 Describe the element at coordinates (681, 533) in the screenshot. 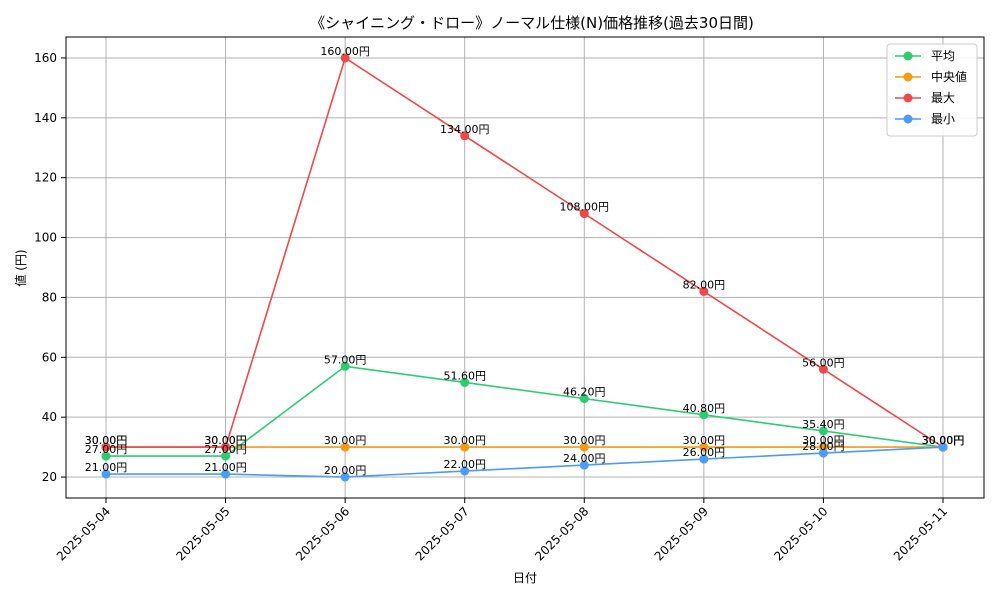

I see `x-tick-label: 2025-05-09` at that location.